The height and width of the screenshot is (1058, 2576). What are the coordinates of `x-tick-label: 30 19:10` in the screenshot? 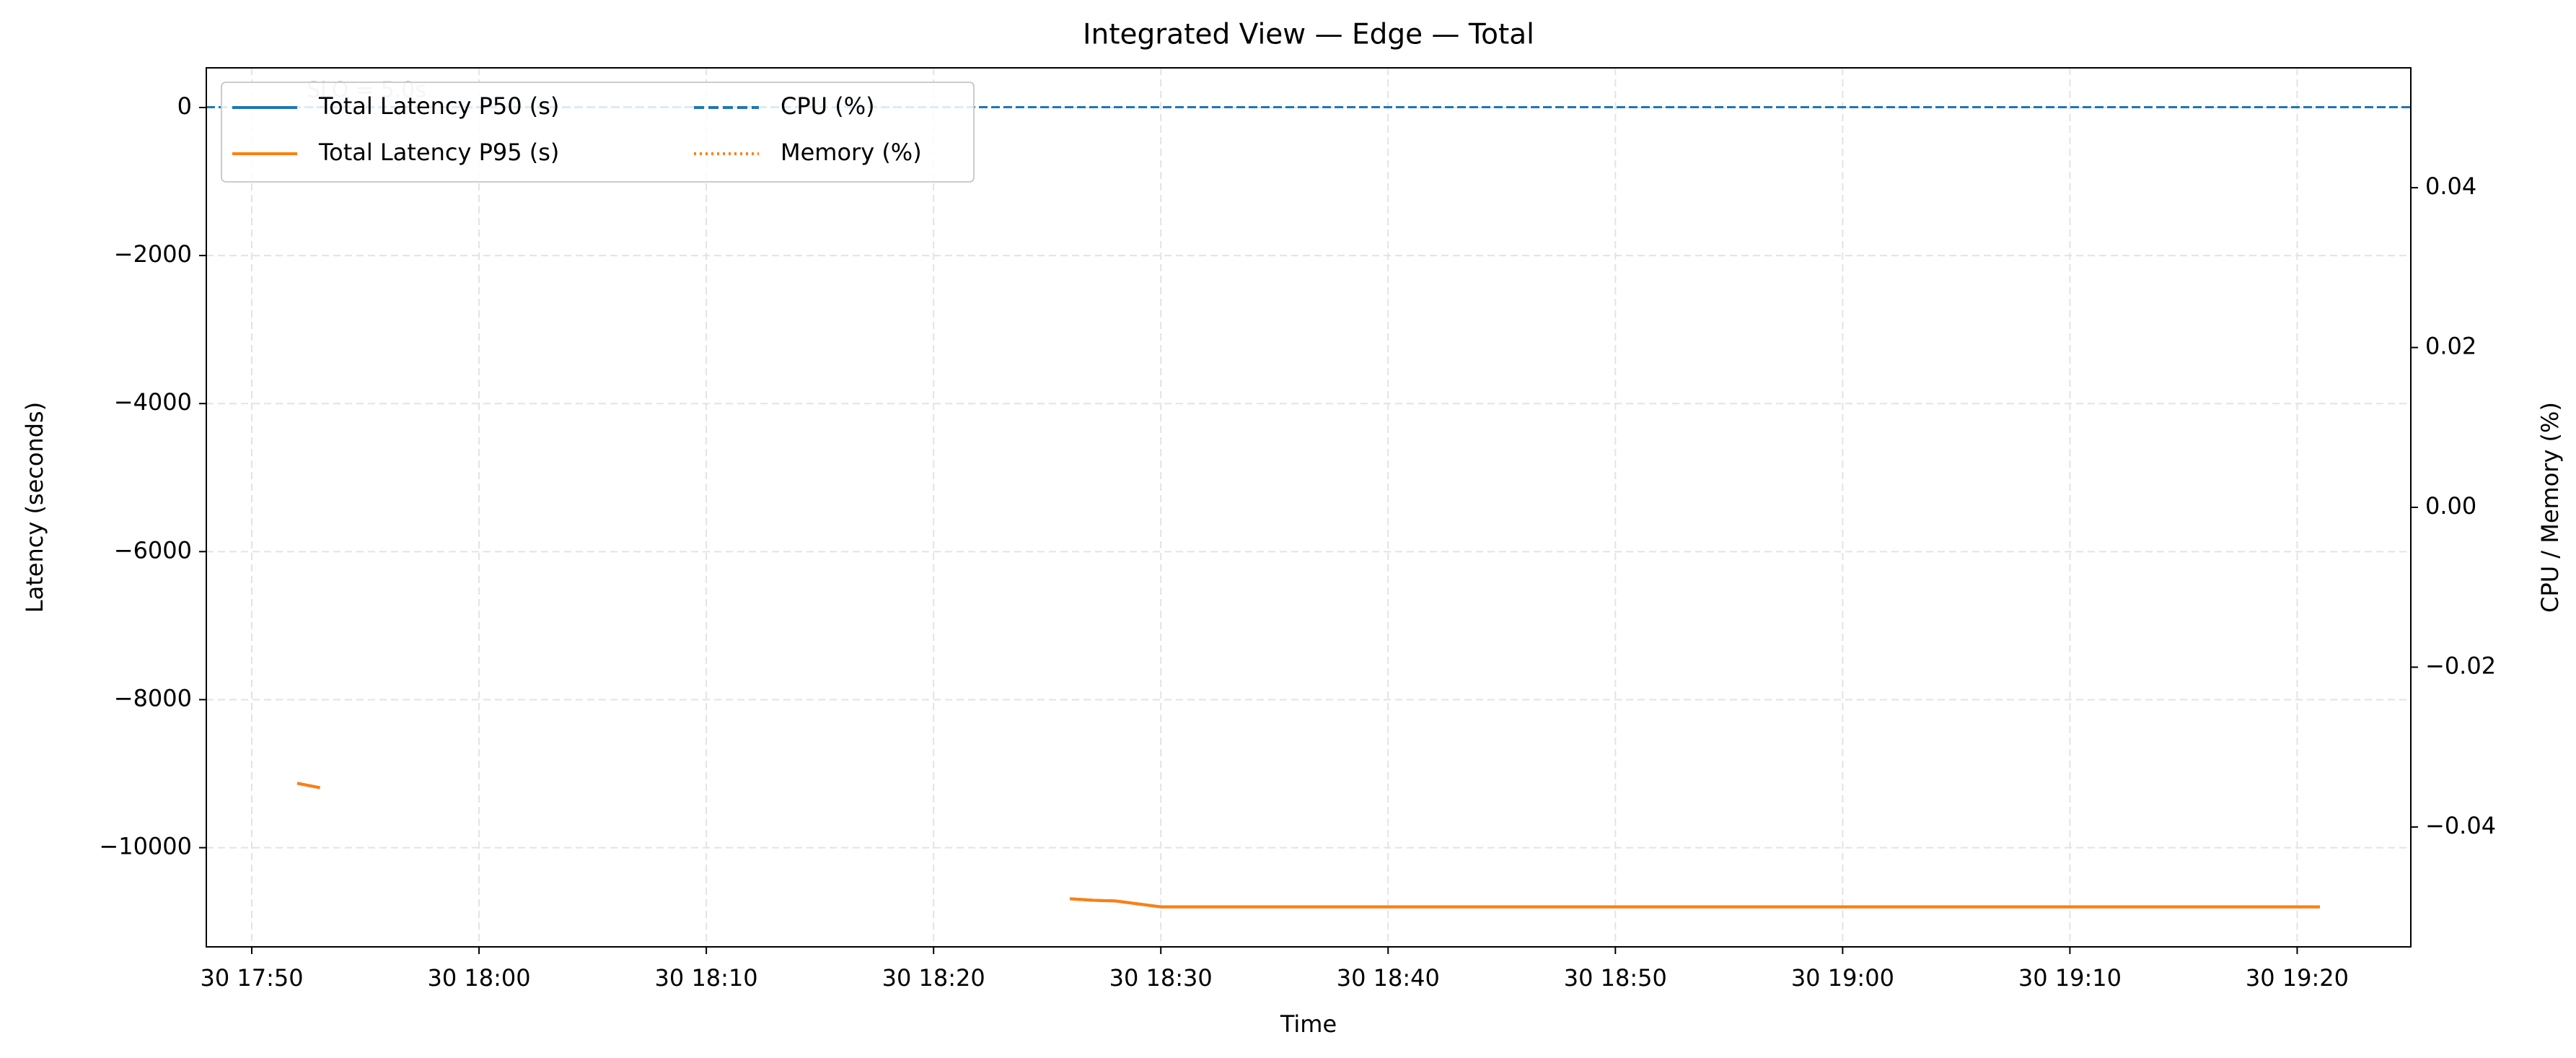 It's located at (2070, 978).